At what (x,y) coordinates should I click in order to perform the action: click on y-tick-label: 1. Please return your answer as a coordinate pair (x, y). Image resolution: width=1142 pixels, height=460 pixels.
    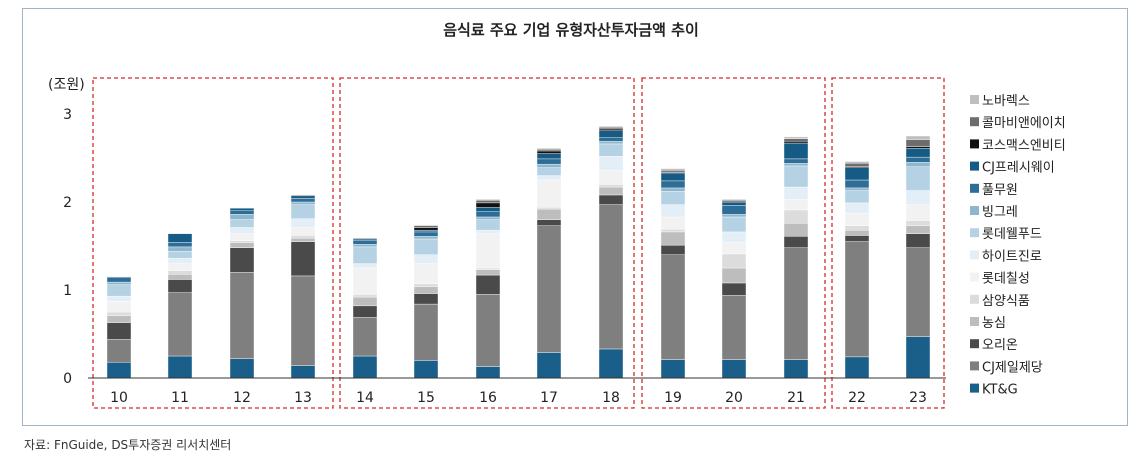
    Looking at the image, I should click on (67, 291).